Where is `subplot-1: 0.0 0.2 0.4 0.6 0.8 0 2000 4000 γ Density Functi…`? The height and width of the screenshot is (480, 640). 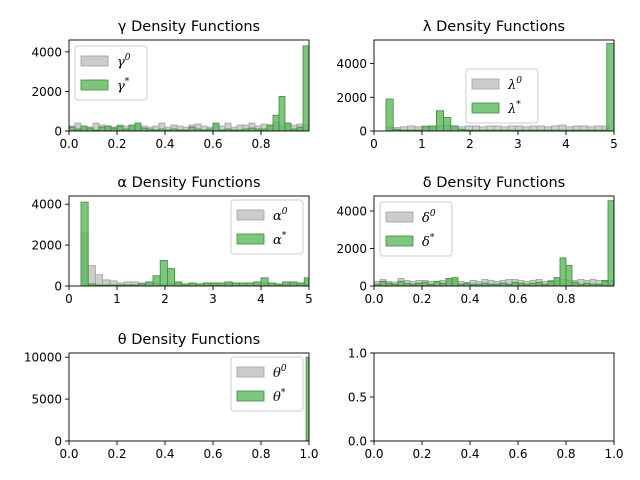 subplot-1: 0.0 0.2 0.4 0.6 0.8 0 2000 4000 γ Density Functi… is located at coordinates (170, 85).